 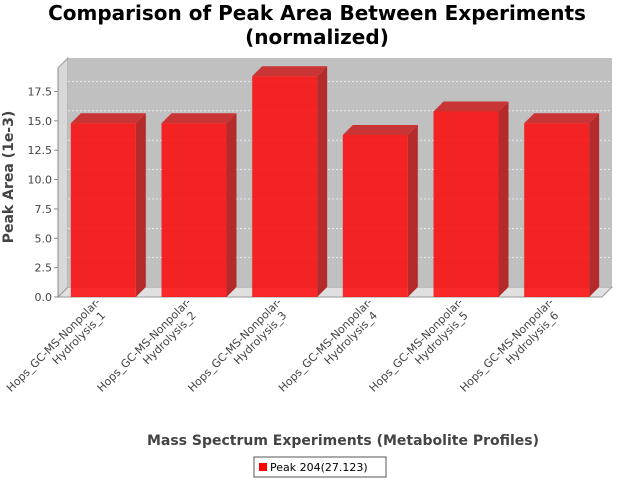 I want to click on legend-box, so click(x=320, y=467).